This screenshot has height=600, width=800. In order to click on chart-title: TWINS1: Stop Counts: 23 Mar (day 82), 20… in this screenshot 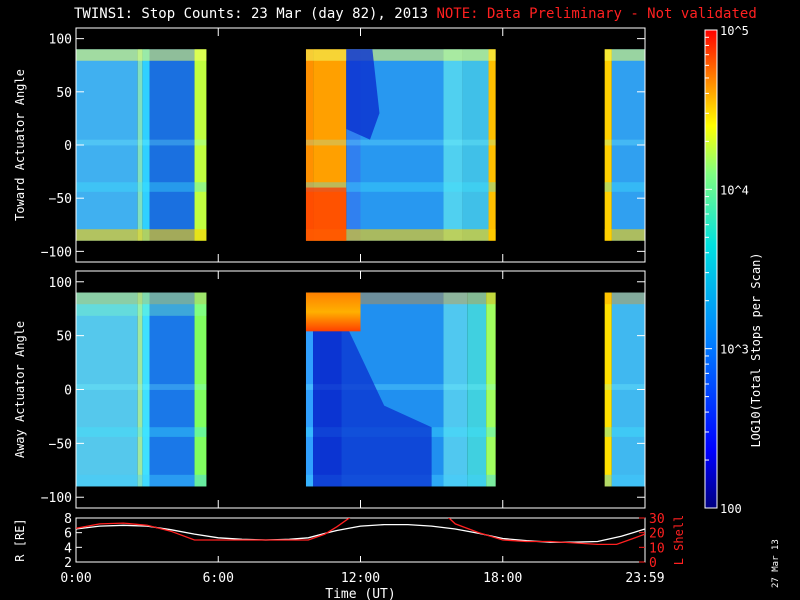, I will do `click(415, 14)`.